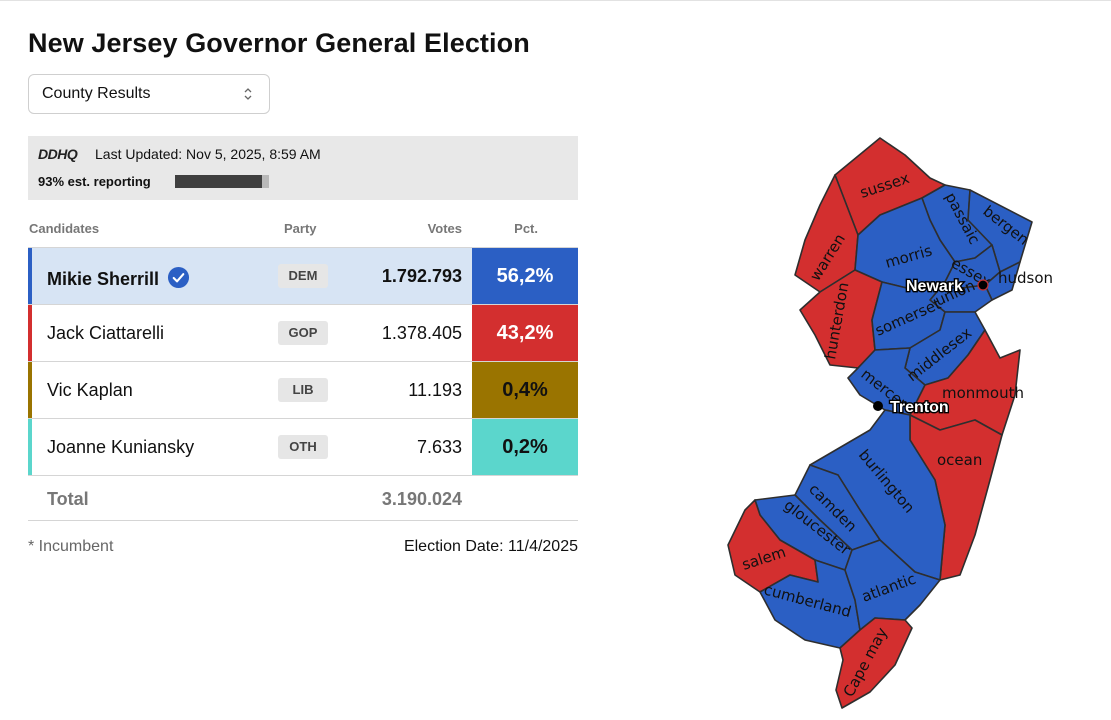  I want to click on table-row: Vic Kaplan LIB 11.193 0,4%, so click(303, 389).